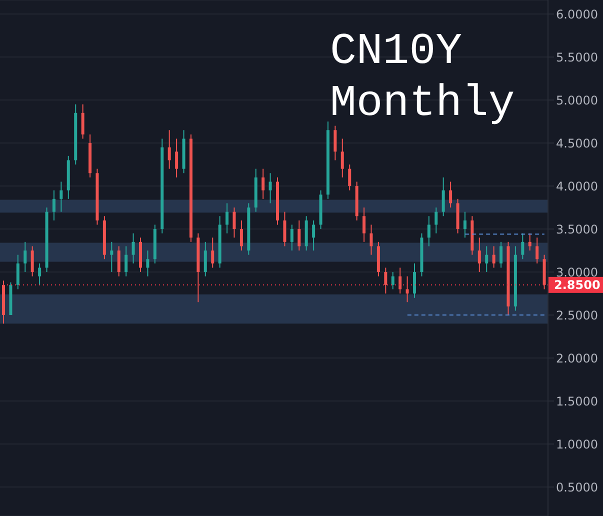 The height and width of the screenshot is (516, 603). I want to click on y-tick-label: 4.5000, so click(577, 143).